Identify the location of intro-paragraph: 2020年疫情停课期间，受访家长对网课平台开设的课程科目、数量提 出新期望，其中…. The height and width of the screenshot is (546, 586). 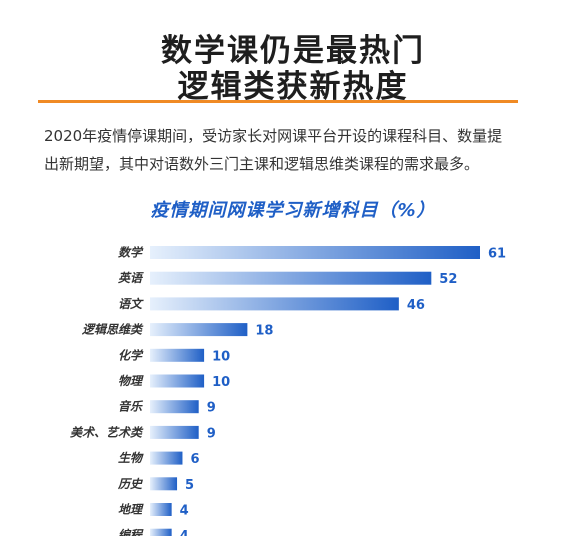
(289, 150).